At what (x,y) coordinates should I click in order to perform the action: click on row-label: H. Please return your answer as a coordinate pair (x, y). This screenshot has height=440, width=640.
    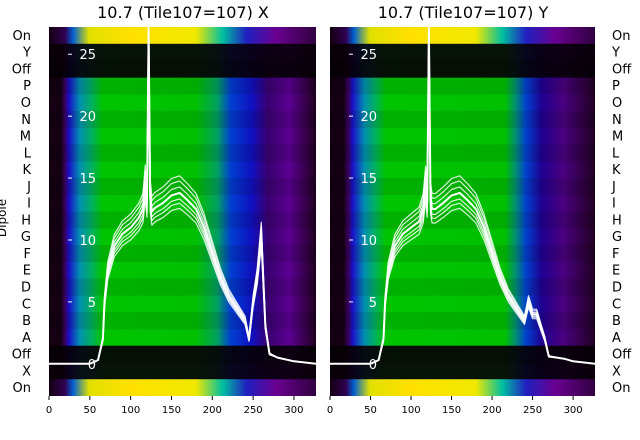
    Looking at the image, I should click on (26, 220).